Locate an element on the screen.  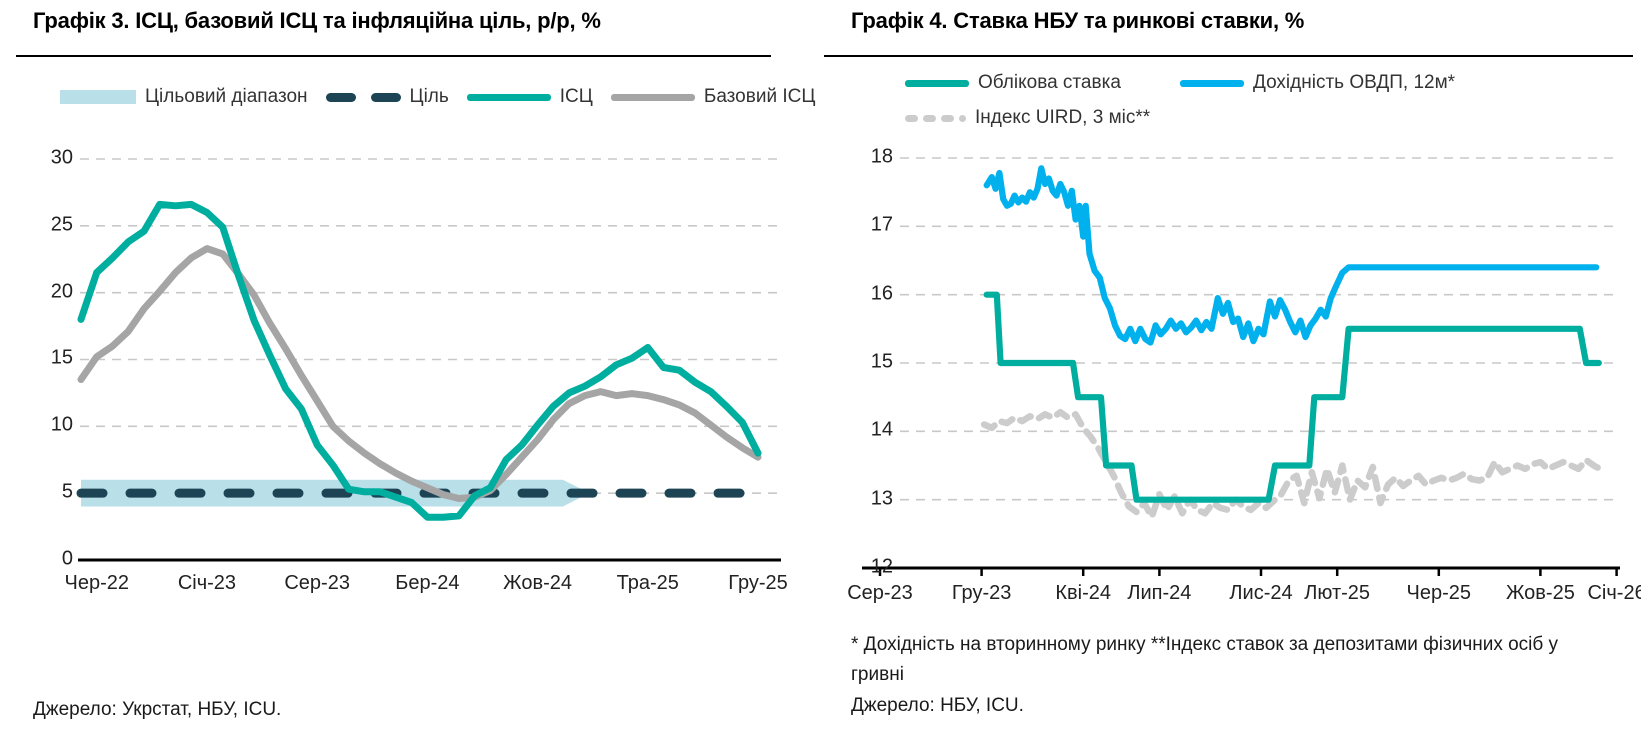
chart3-source: Джерело: Укрстат, НБУ, ICU. is located at coordinates (157, 709).